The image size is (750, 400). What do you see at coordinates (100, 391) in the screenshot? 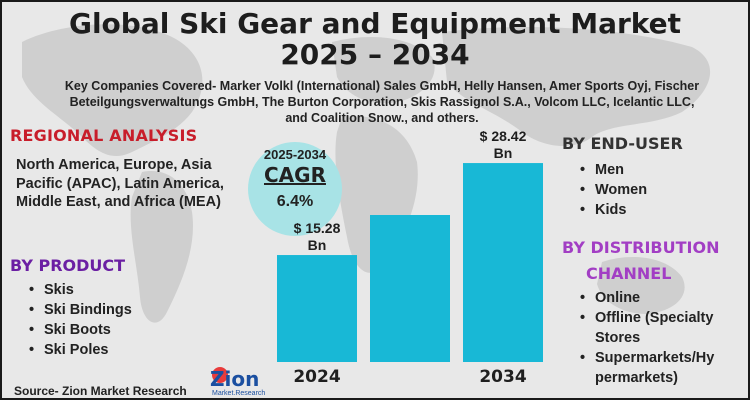
I see `source-text: Source- Zion Market Research` at bounding box center [100, 391].